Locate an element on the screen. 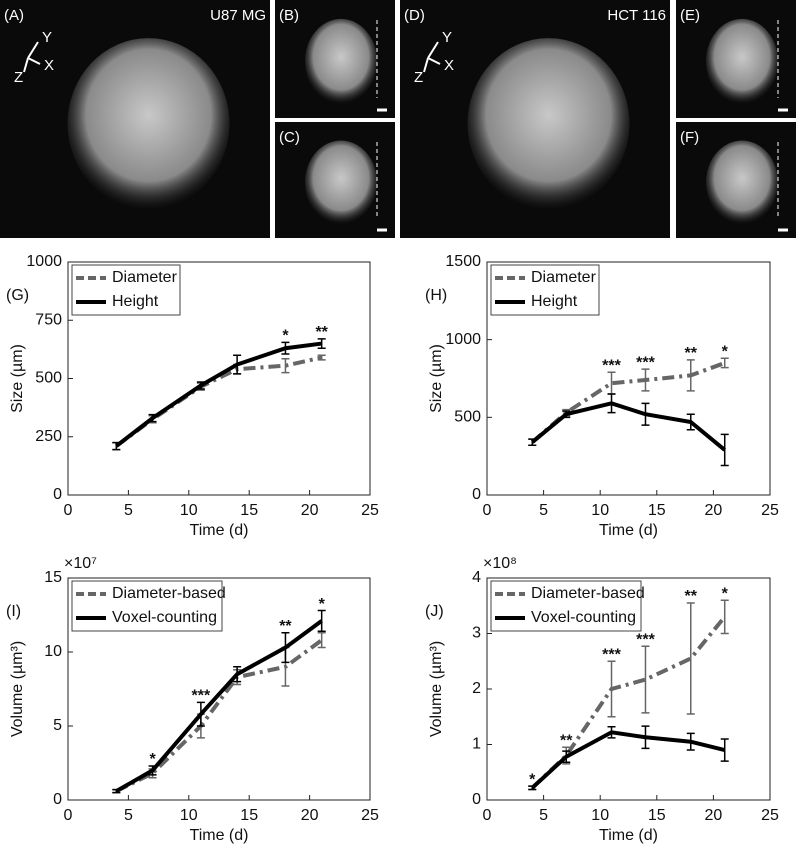 The image size is (800, 864). image-panel: (B) is located at coordinates (335, 59).